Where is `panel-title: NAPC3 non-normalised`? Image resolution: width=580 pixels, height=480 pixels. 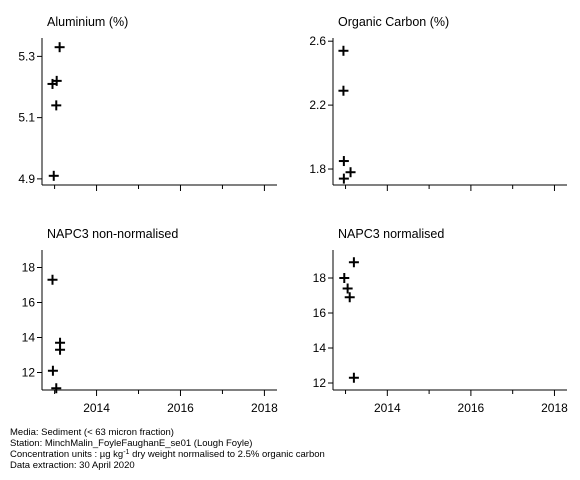
panel-title: NAPC3 non-normalised is located at coordinates (112, 234).